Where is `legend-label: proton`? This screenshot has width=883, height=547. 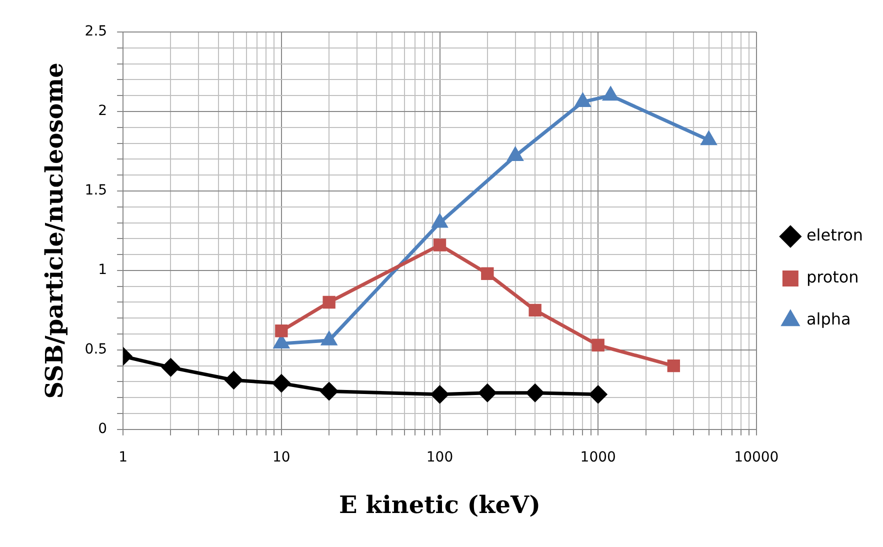
legend-label: proton is located at coordinates (832, 277).